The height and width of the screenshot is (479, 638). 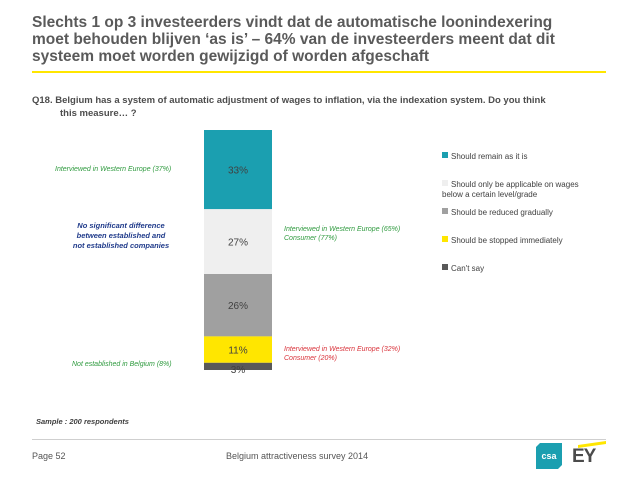 I want to click on legend-label-line-2: below a certain level/grade, so click(x=490, y=194).